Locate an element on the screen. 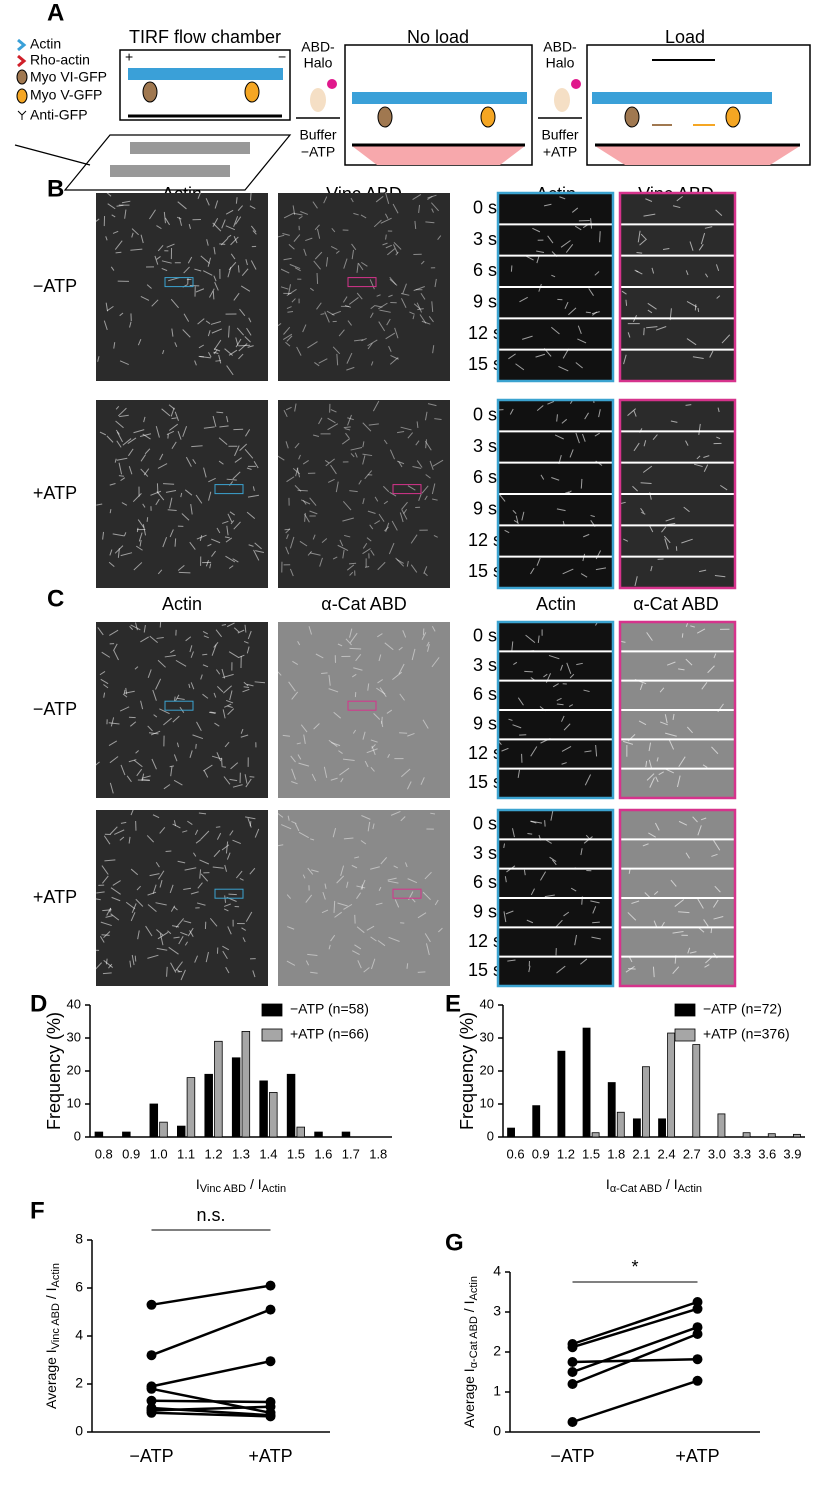 Image resolution: width=834 pixels, height=1500 pixels. data-point is located at coordinates (270, 1416).